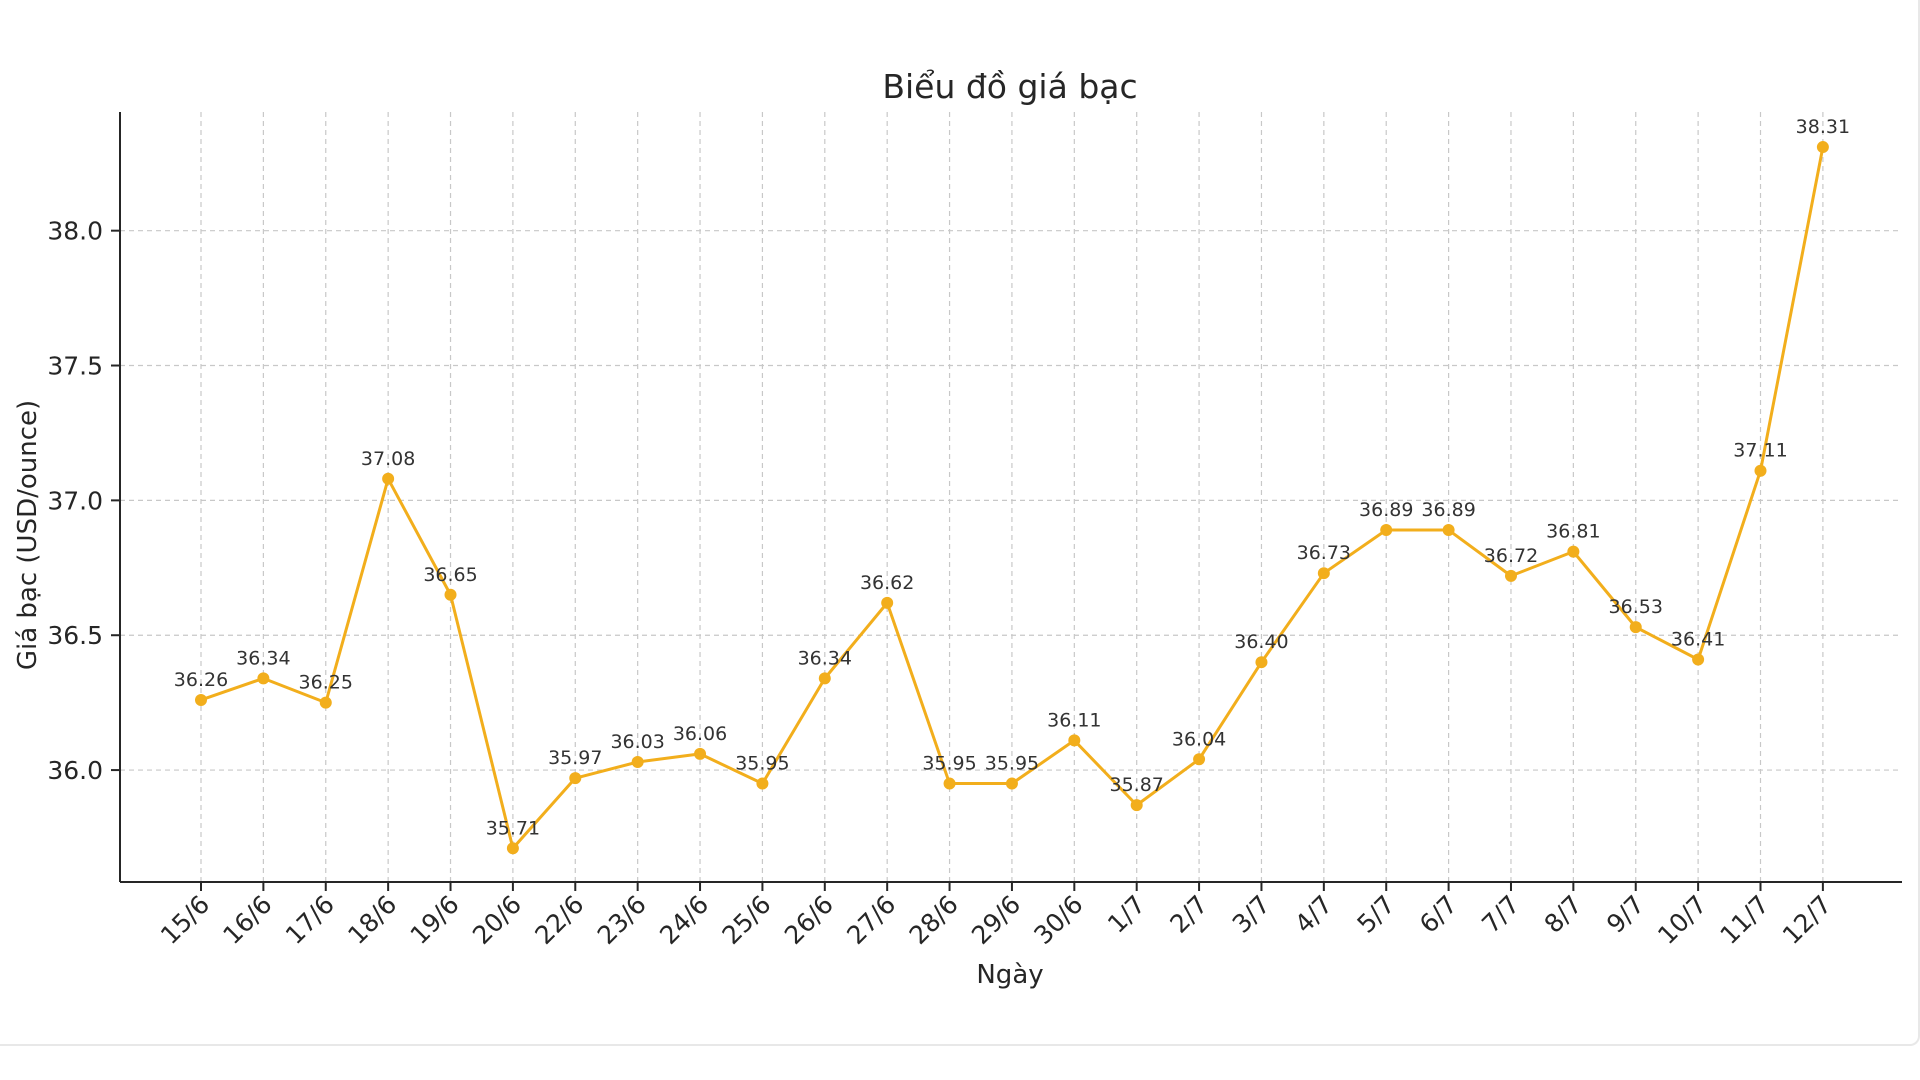 This screenshot has height=1080, width=1920. Describe the element at coordinates (871, 920) in the screenshot. I see `x-tick-label: 27/6` at that location.